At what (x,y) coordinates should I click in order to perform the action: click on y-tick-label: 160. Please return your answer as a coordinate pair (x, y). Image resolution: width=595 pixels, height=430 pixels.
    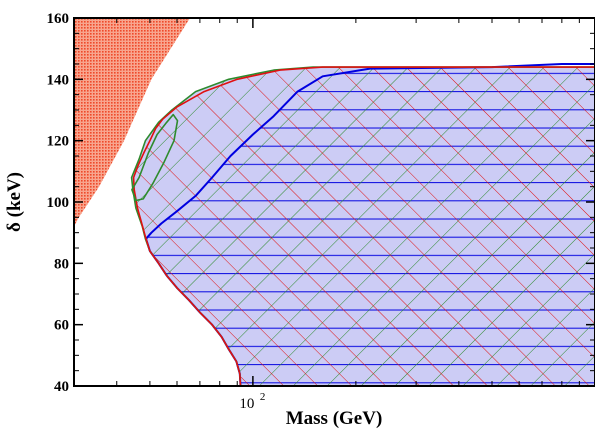
    Looking at the image, I should click on (58, 19).